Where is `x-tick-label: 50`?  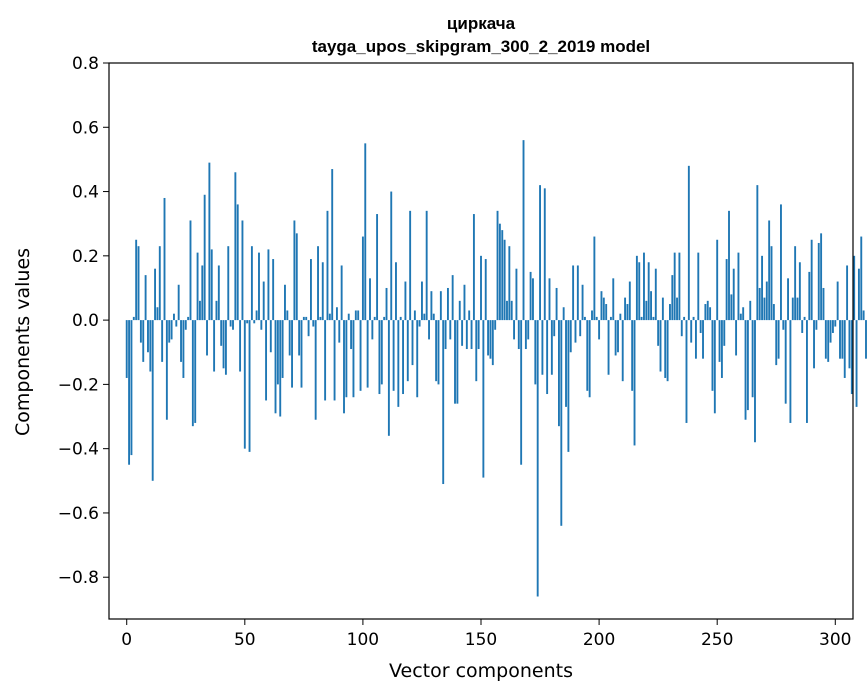 x-tick-label: 50 is located at coordinates (245, 640).